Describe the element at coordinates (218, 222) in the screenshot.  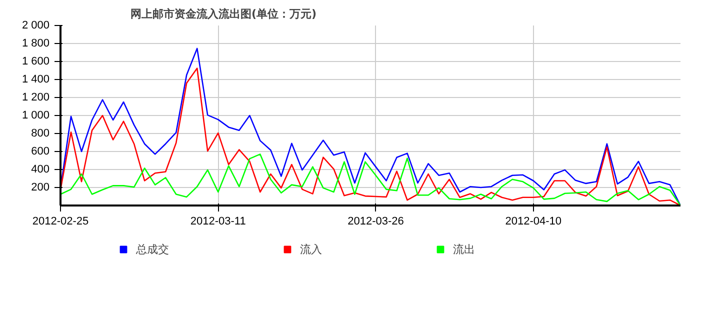
I see `x-tick-label: 2012-03-11` at that location.